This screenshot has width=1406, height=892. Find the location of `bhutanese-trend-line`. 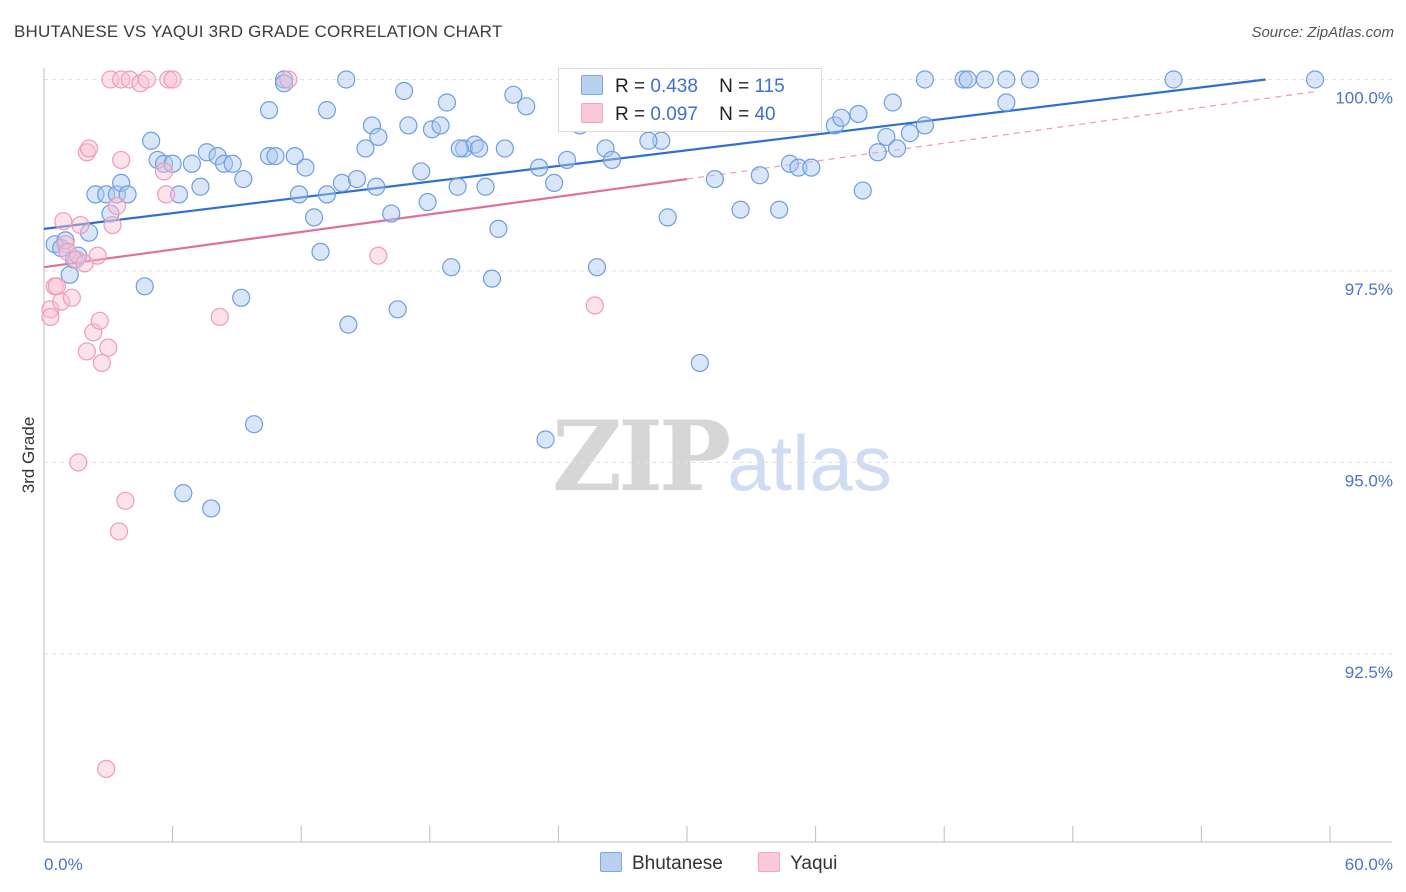

bhutanese-trend-line is located at coordinates (654, 154).